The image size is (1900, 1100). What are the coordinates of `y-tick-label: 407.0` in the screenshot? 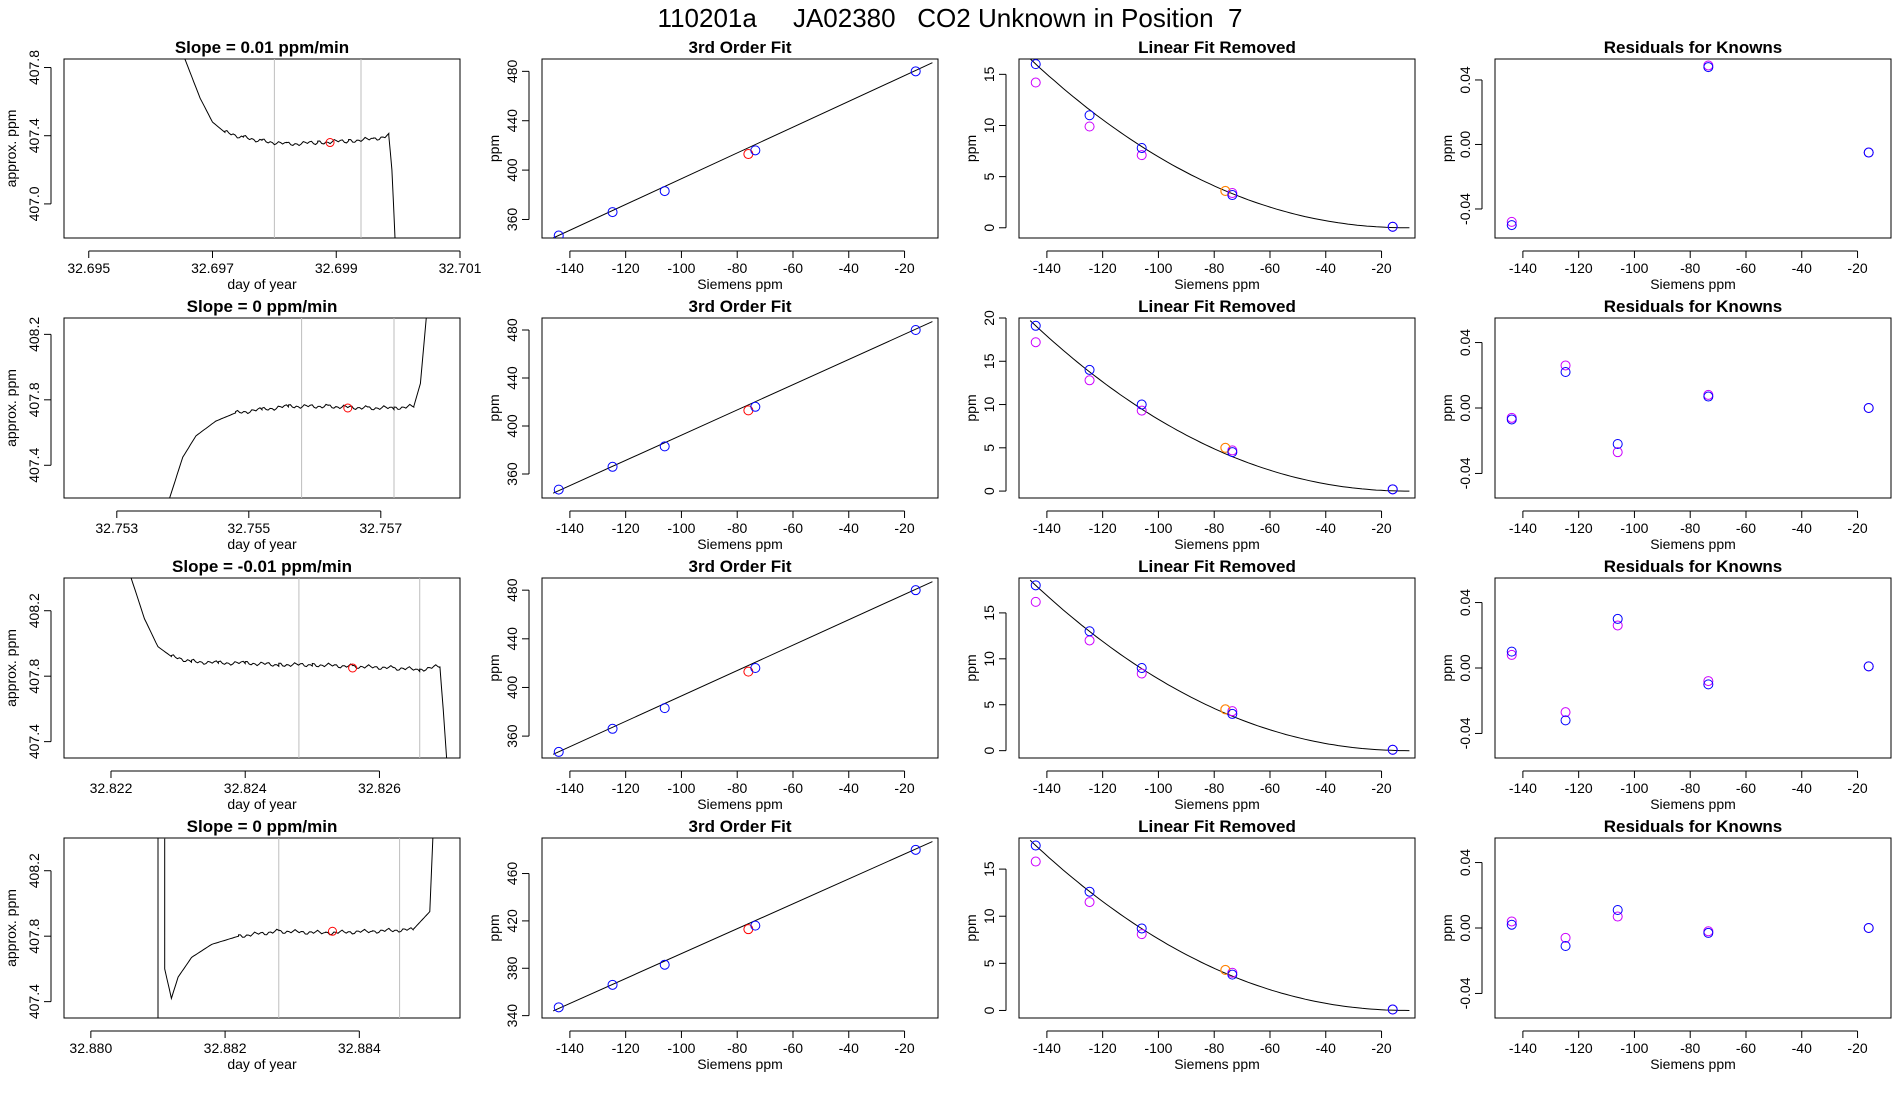 It's located at (34, 203).